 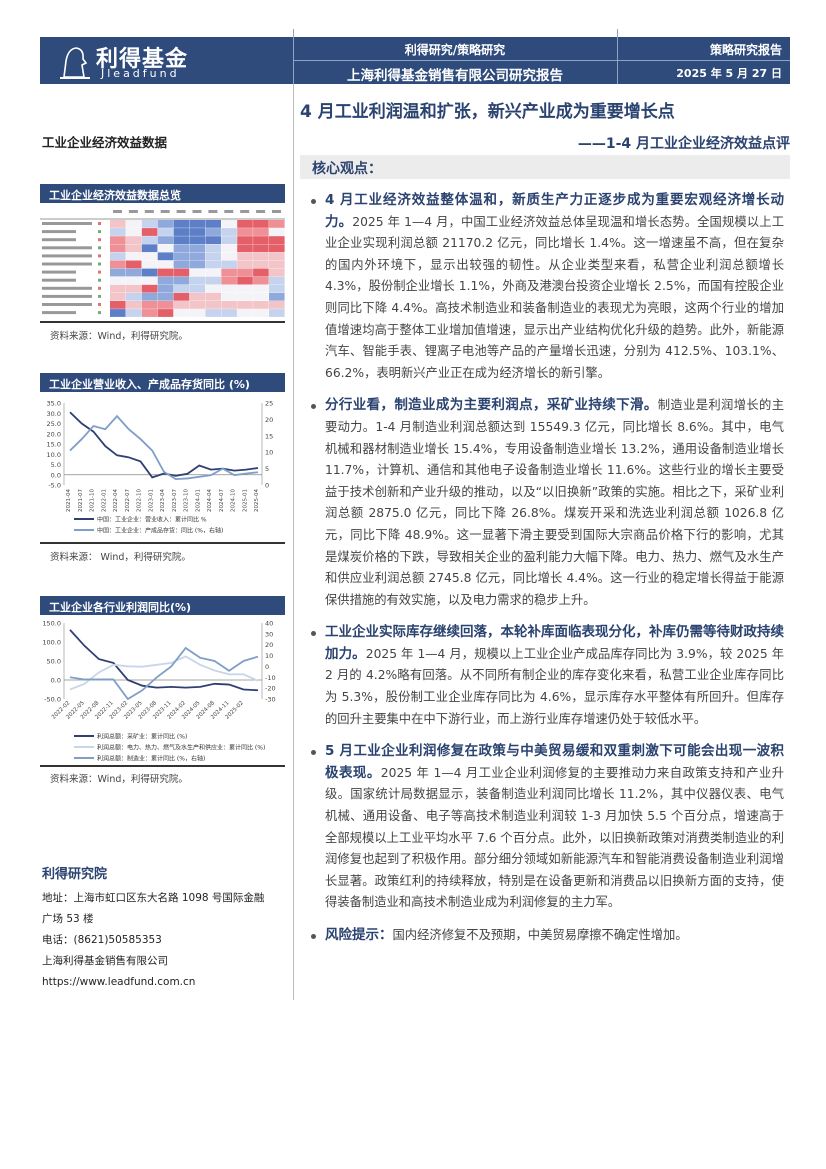 What do you see at coordinates (181, 748) in the screenshot?
I see `legend-label: 利润总额：电力、热力、燃气及水生产和供应业：累计同比 (%)` at bounding box center [181, 748].